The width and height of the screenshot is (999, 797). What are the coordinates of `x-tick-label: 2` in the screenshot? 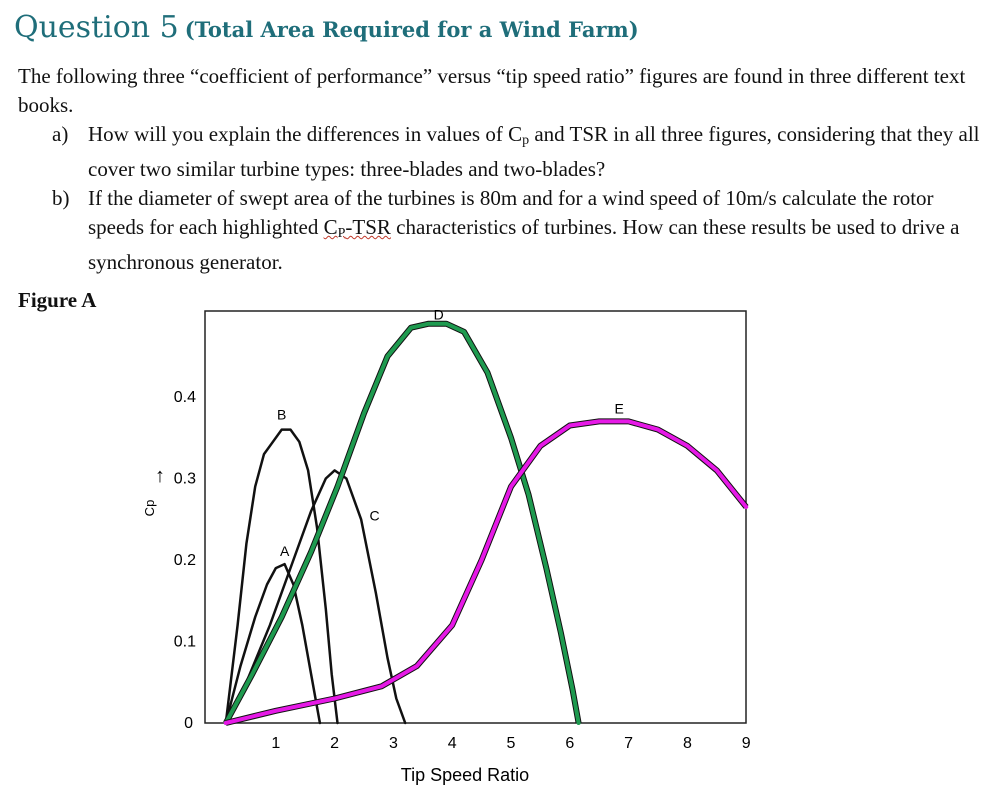 It's located at (334, 743).